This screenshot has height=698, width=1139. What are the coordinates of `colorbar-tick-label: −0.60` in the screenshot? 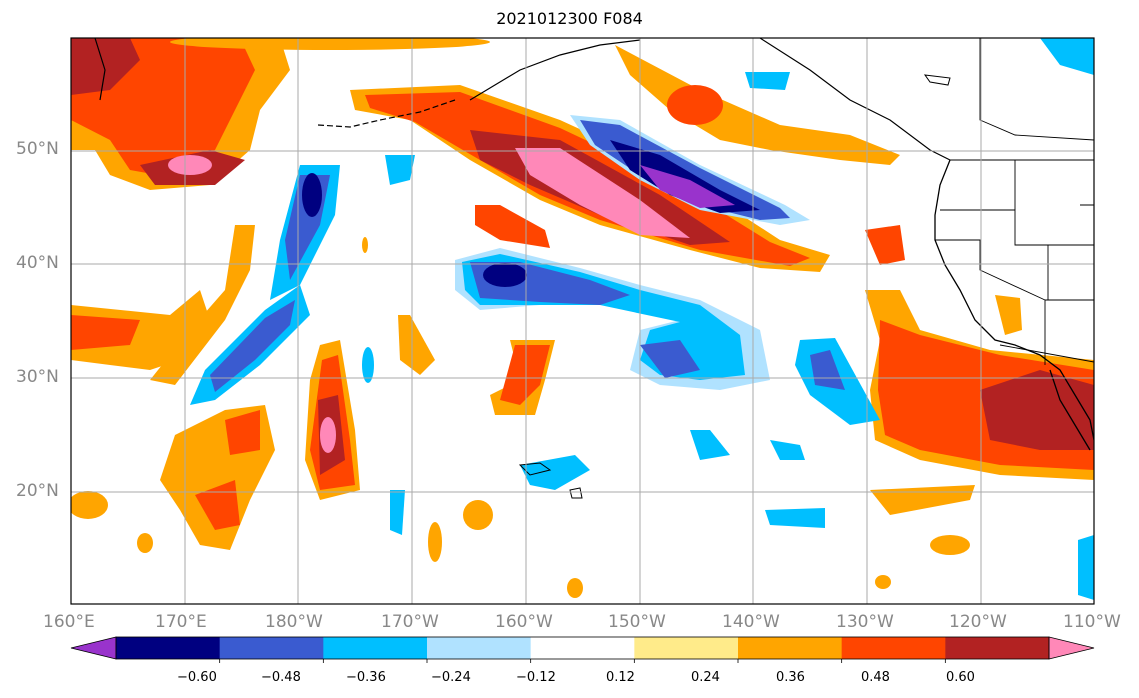 It's located at (197, 677).